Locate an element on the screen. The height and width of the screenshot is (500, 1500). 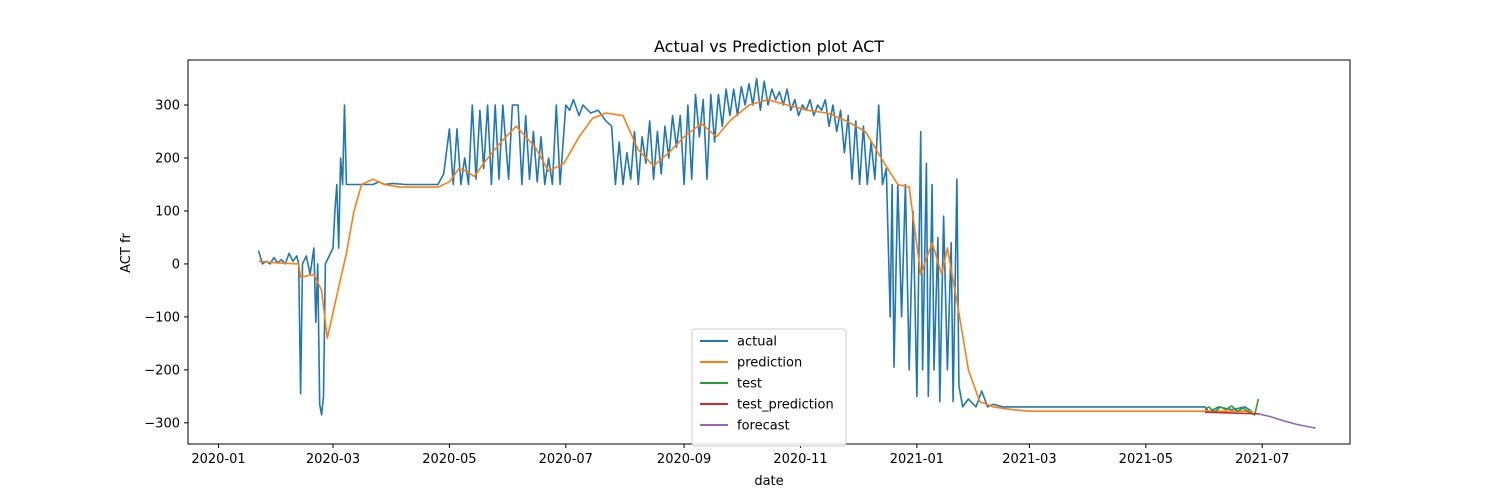
y-tick-label: 300 is located at coordinates (167, 106).